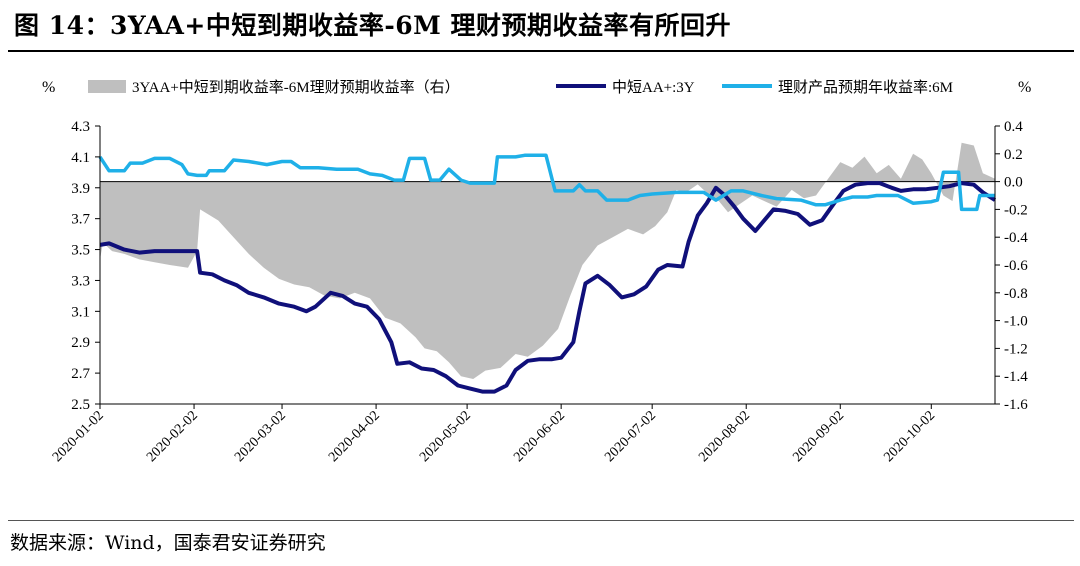 The width and height of the screenshot is (1080, 566). Describe the element at coordinates (80, 189) in the screenshot. I see `left-tick-label: 3.9` at that location.